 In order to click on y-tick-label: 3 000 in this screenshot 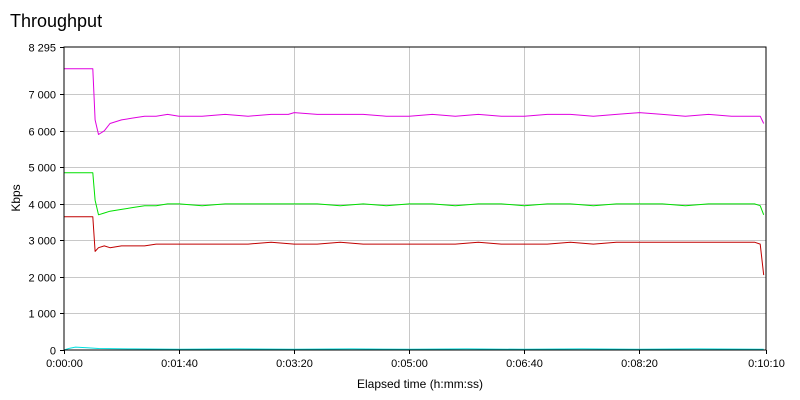, I will do `click(42, 242)`.